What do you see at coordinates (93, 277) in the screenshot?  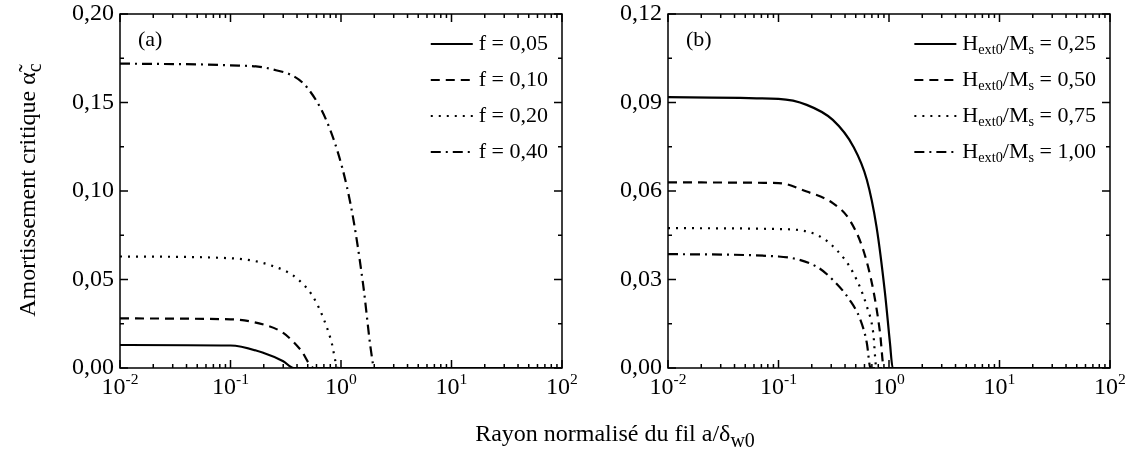 I see `y-tick-label: 0,05` at bounding box center [93, 277].